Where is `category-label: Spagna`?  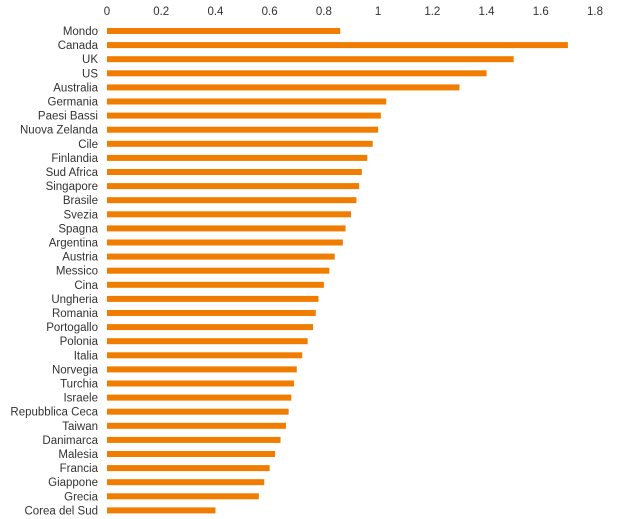
category-label: Spagna is located at coordinates (78, 229).